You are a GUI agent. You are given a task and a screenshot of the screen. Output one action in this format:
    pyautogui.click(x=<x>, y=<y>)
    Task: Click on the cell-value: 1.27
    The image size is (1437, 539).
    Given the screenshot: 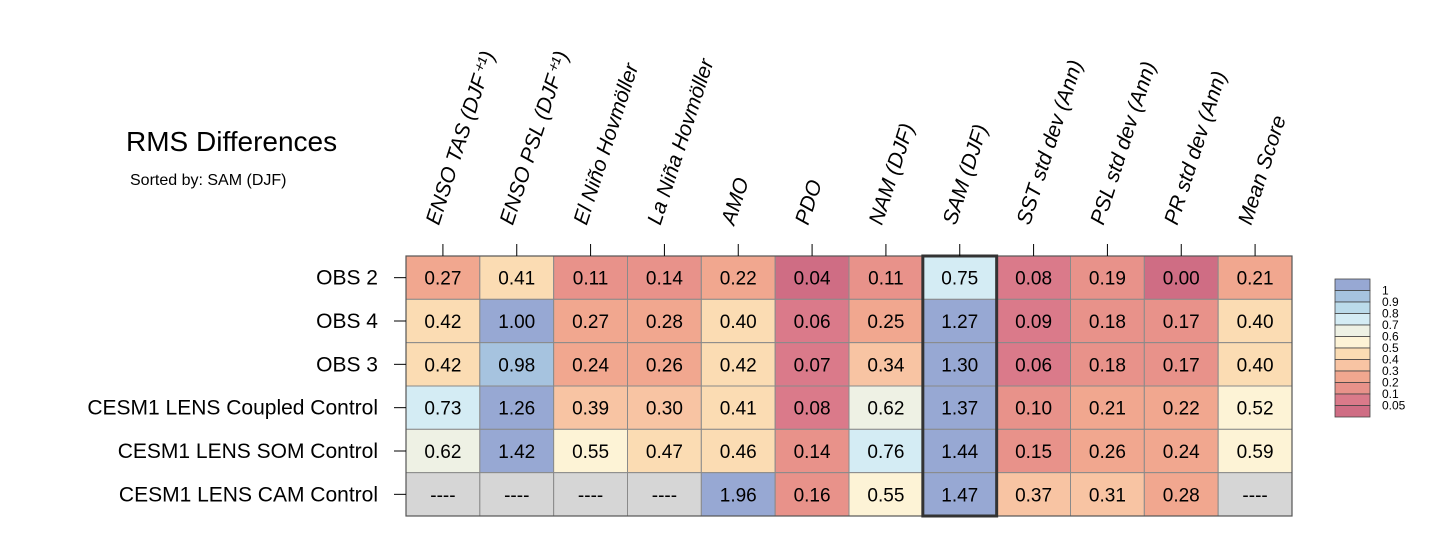 What is the action you would take?
    pyautogui.click(x=959, y=322)
    